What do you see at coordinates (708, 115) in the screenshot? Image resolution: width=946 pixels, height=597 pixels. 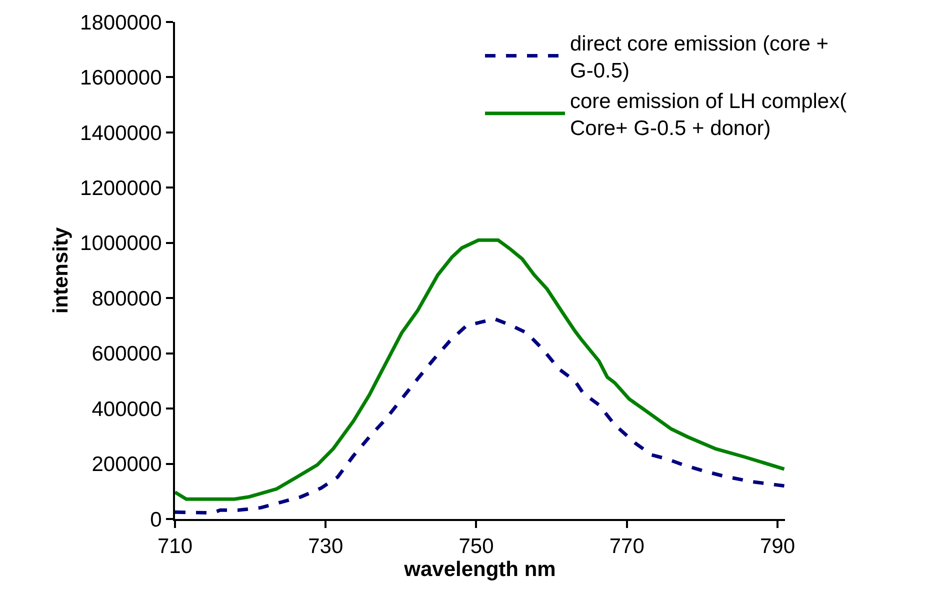 I see `legend-label: core emission of LH complex( Core+ G-0.5 + donor)` at bounding box center [708, 115].